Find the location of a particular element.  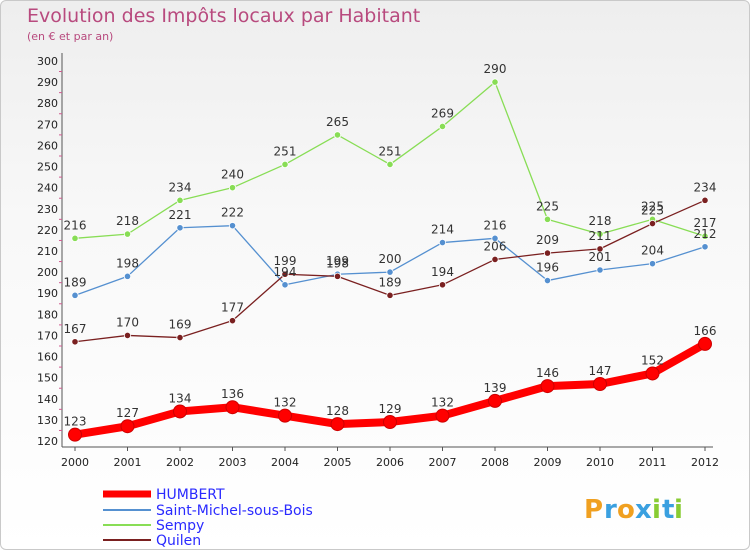

data-label: 290 is located at coordinates (495, 69).